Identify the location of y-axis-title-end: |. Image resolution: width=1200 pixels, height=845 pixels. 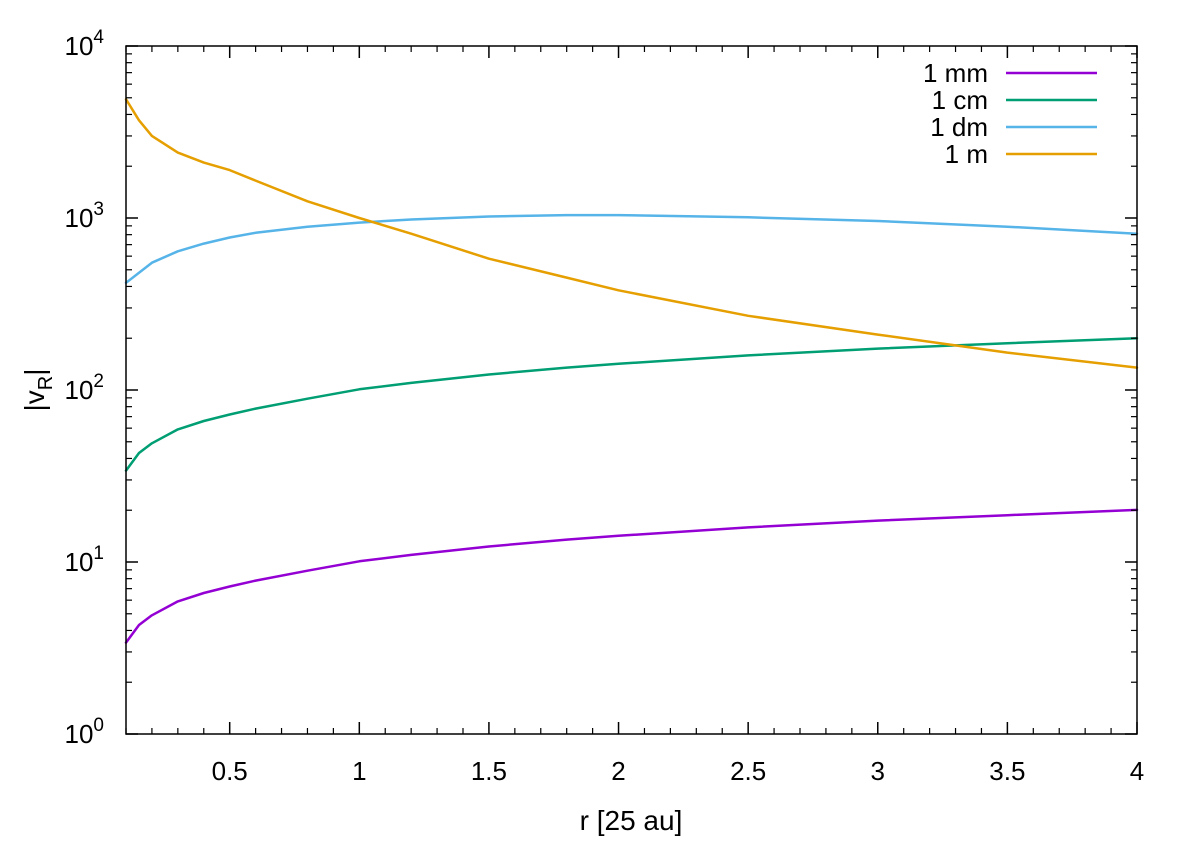
(34, 371).